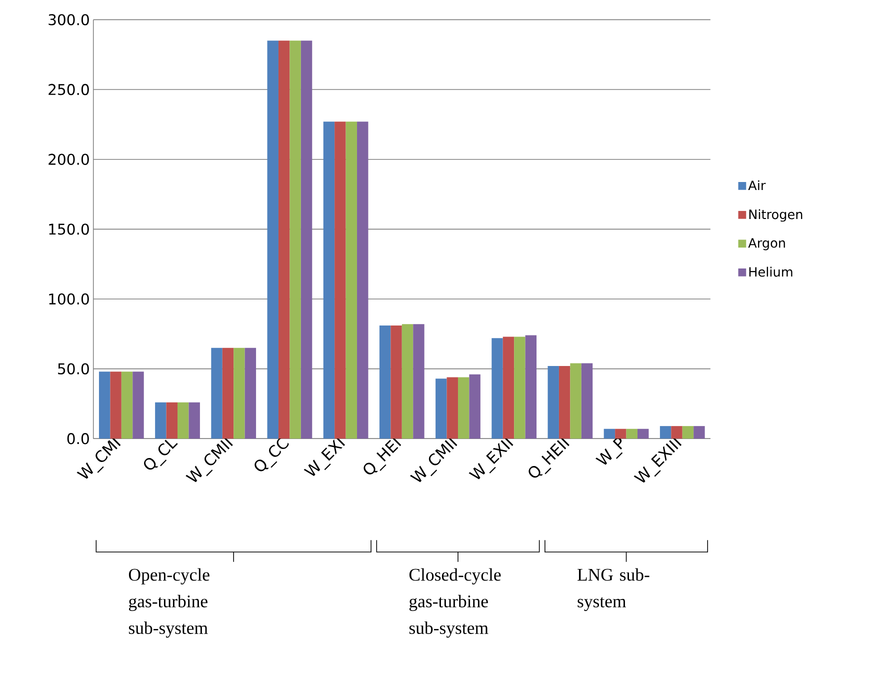 The height and width of the screenshot is (677, 877). What do you see at coordinates (757, 185) in the screenshot?
I see `legend-label: Air` at bounding box center [757, 185].